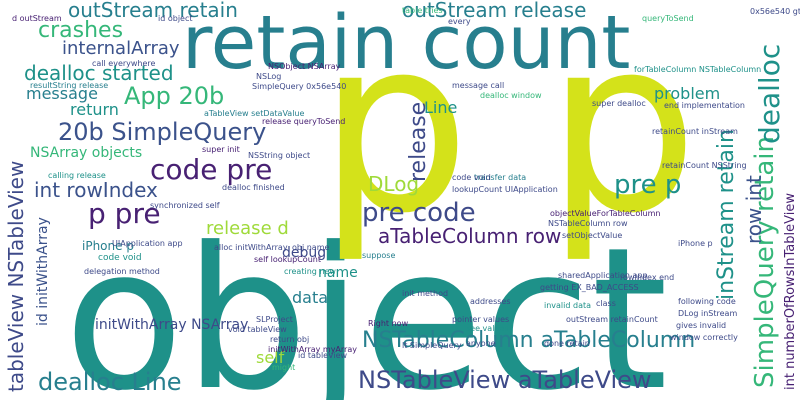 Image resolution: width=800 pixels, height=400 pixels. Describe the element at coordinates (769, 93) in the screenshot. I see `word: dealloc` at that location.